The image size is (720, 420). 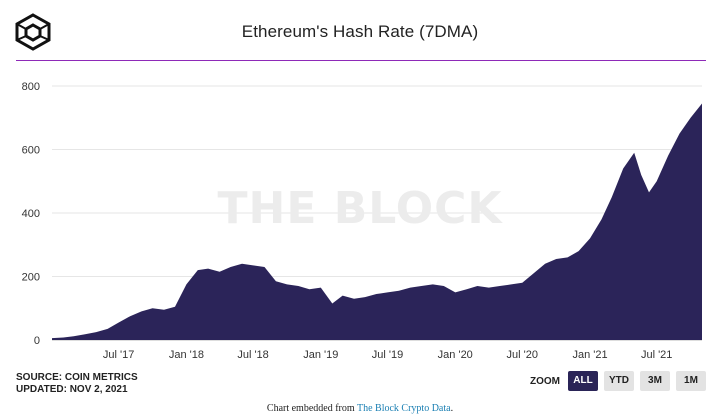 What do you see at coordinates (77, 377) in the screenshot?
I see `source-text: SOURCE: COIN METRICS` at bounding box center [77, 377].